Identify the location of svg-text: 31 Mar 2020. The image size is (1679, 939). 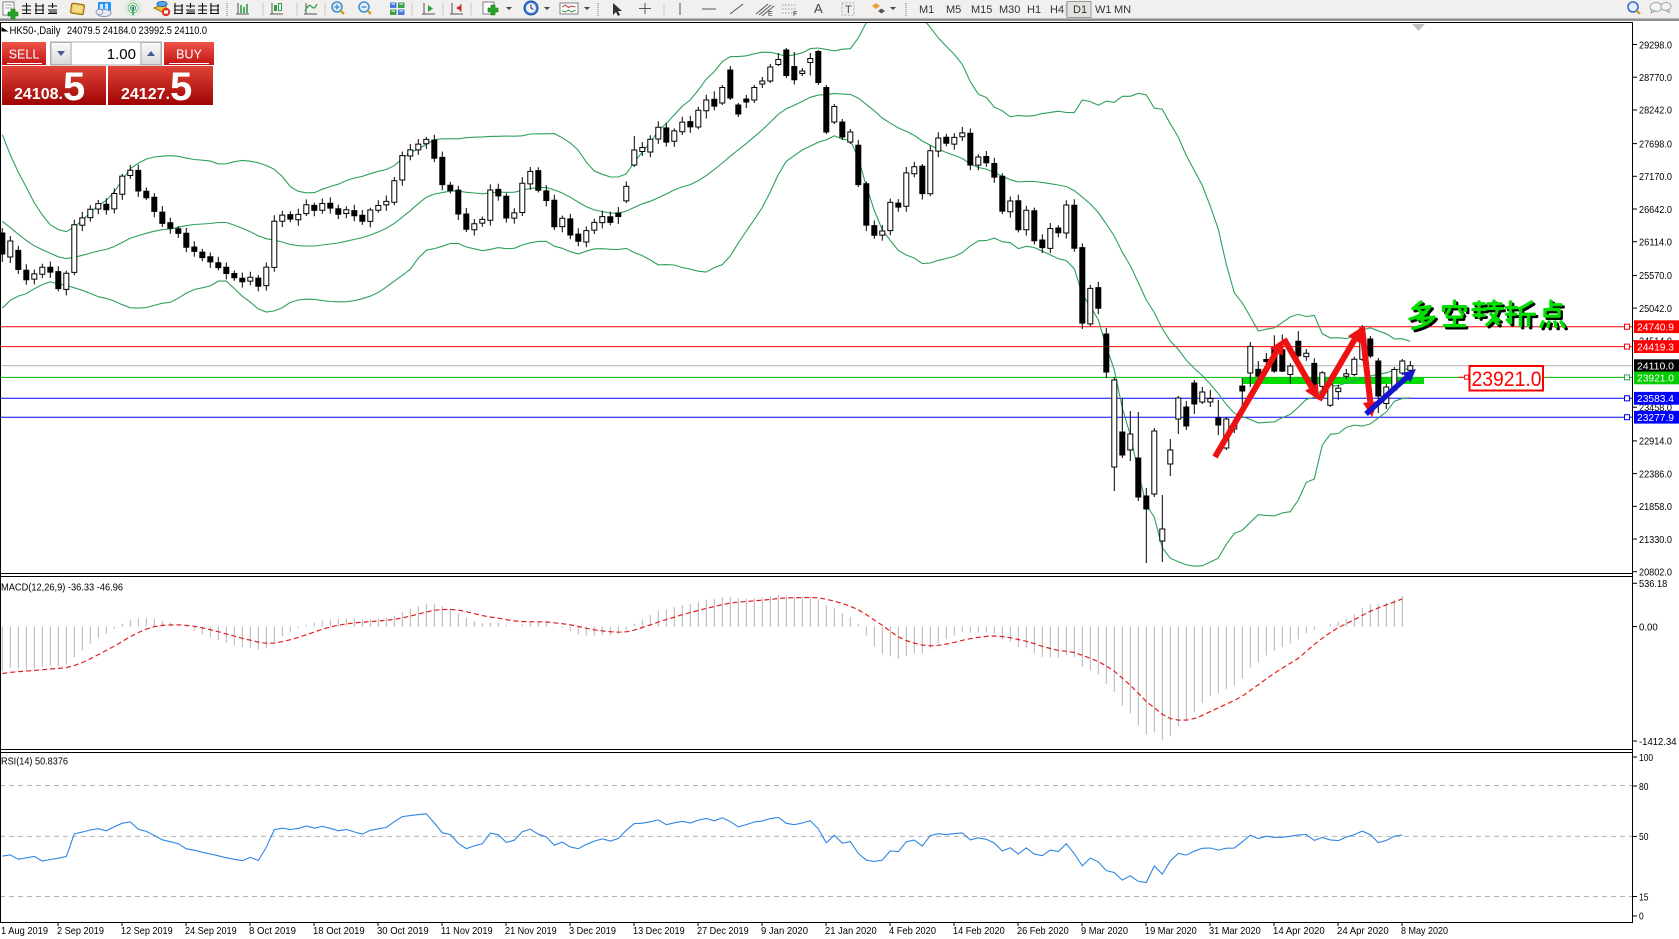
(1235, 931).